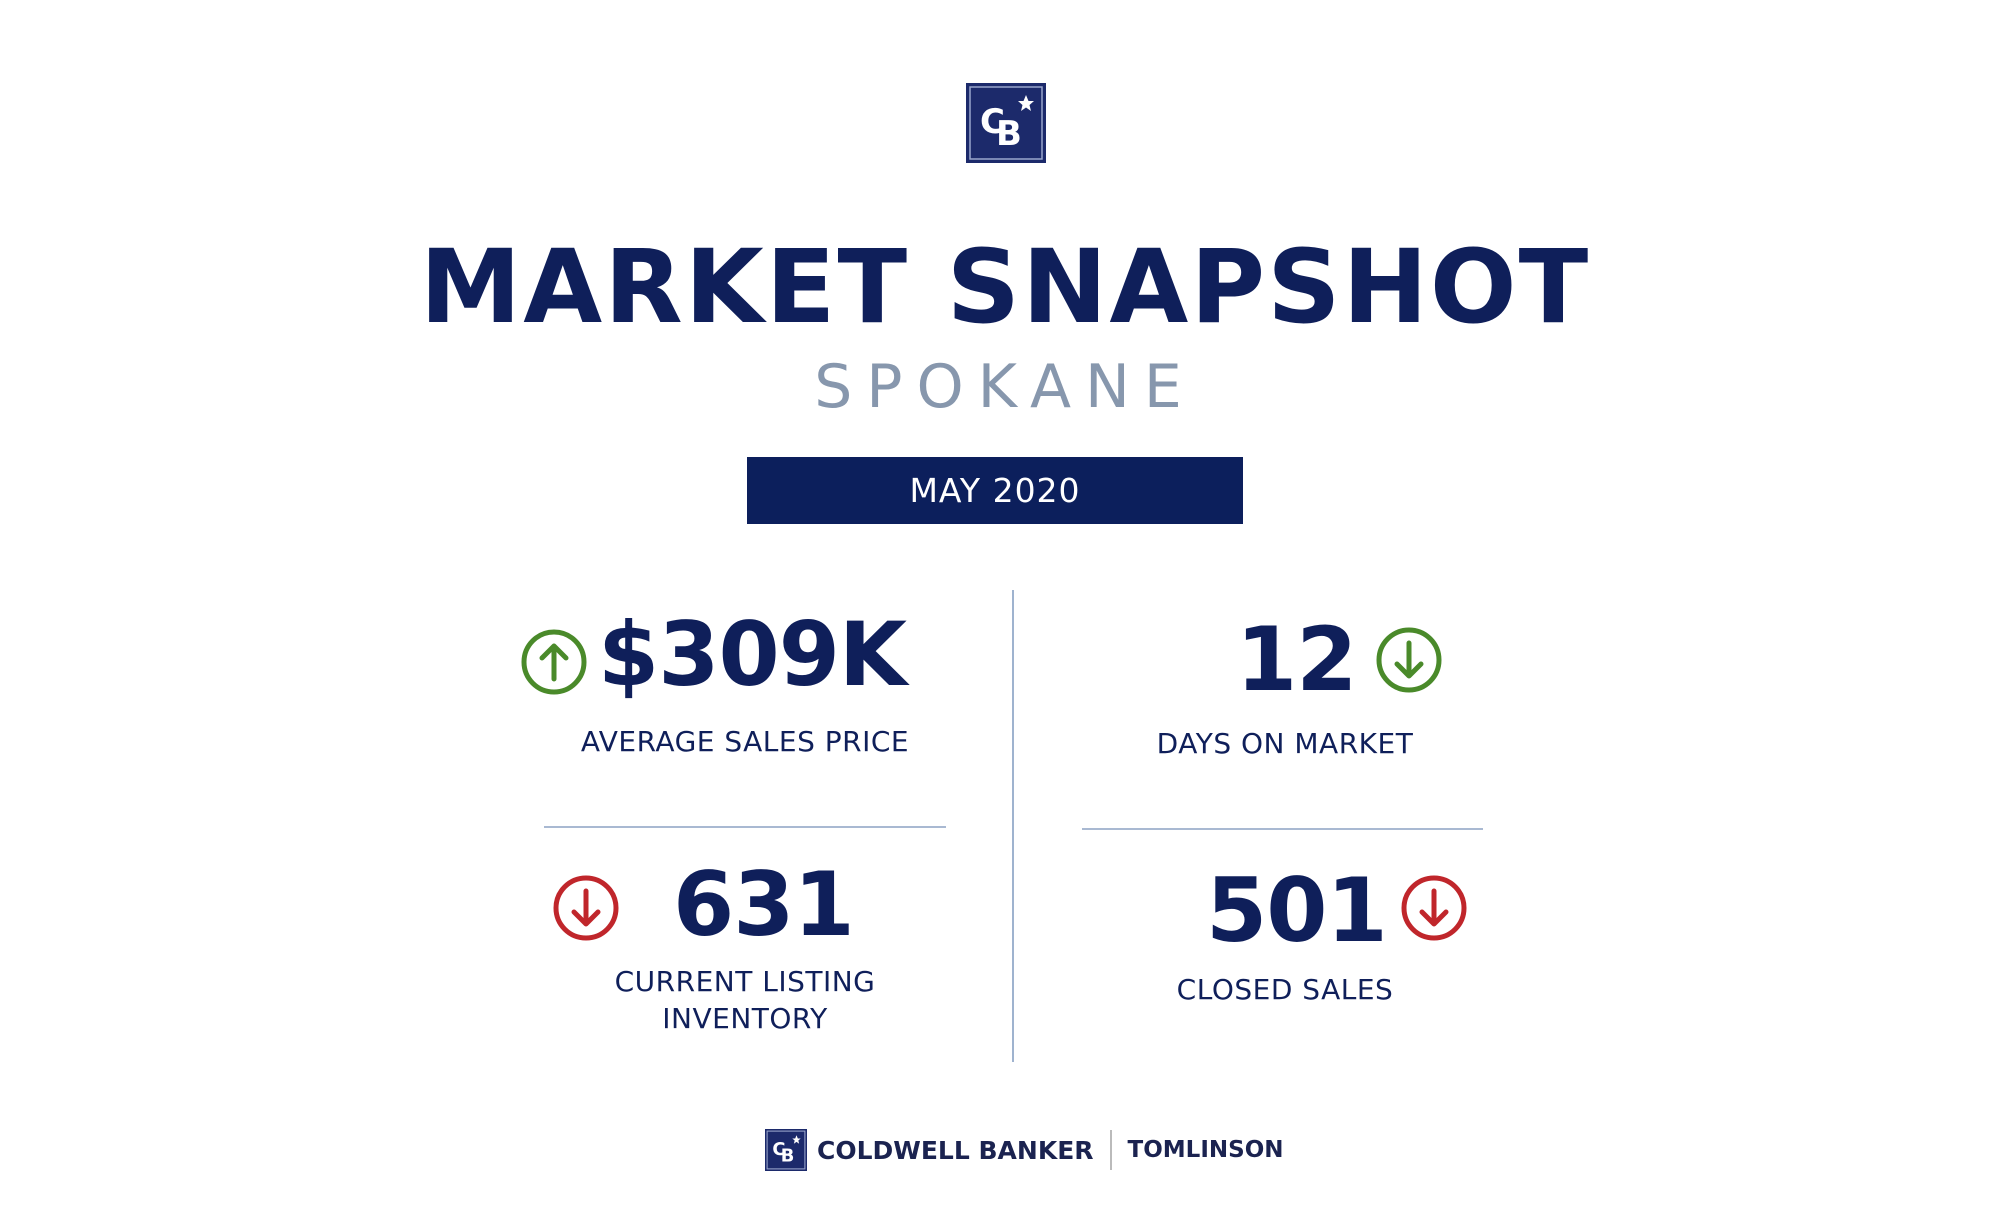  What do you see at coordinates (764, 904) in the screenshot?
I see `current-listing-inventory-value: 631` at bounding box center [764, 904].